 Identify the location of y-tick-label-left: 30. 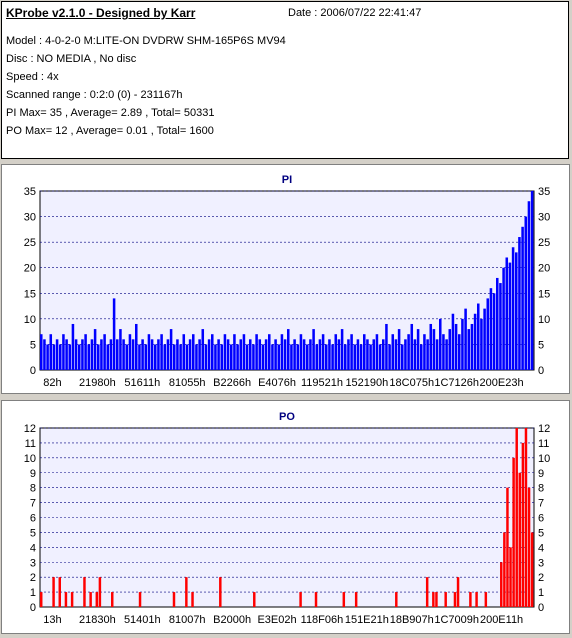
(30, 218).